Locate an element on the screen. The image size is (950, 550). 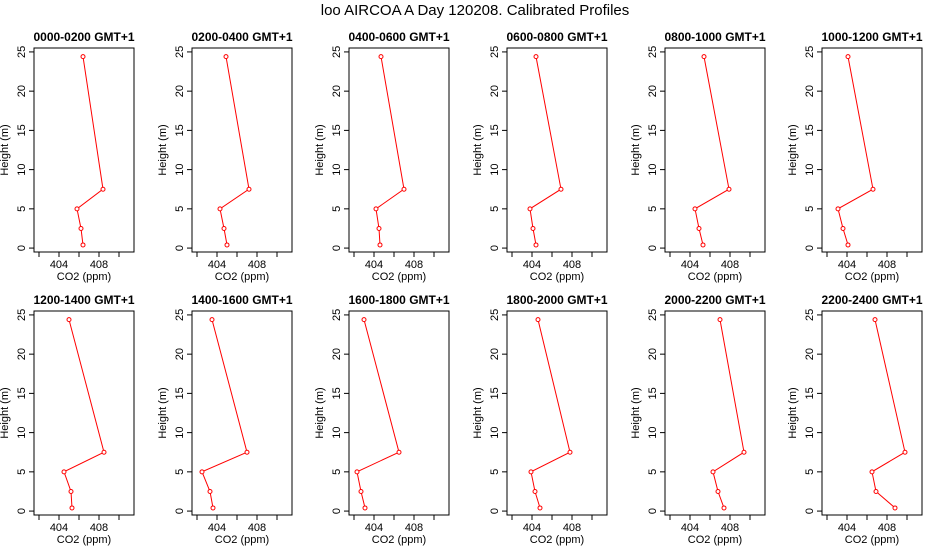
panel-title: 1600-1800 GMT+1 is located at coordinates (398, 300).